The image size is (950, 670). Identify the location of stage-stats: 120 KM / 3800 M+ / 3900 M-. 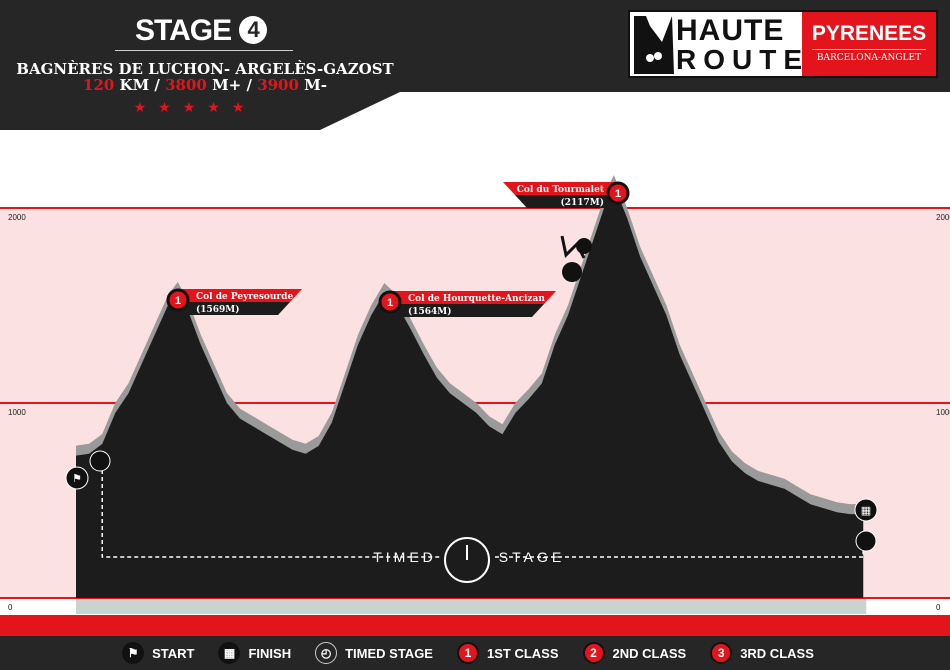
(205, 85).